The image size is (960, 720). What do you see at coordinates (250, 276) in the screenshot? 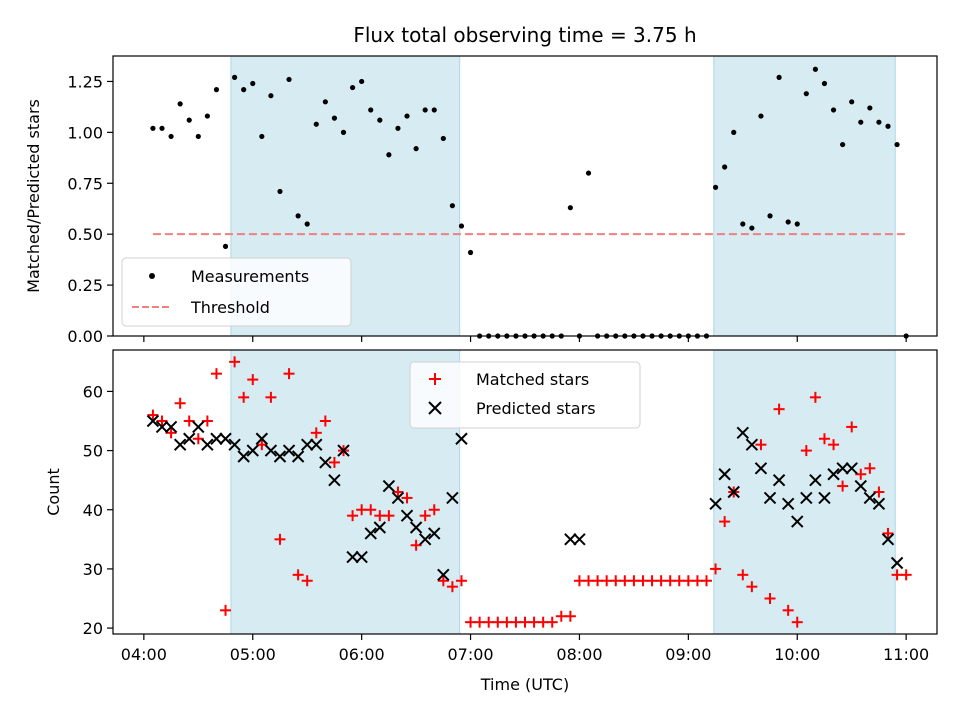
I see `legend-measurements-label: Measurements` at bounding box center [250, 276].